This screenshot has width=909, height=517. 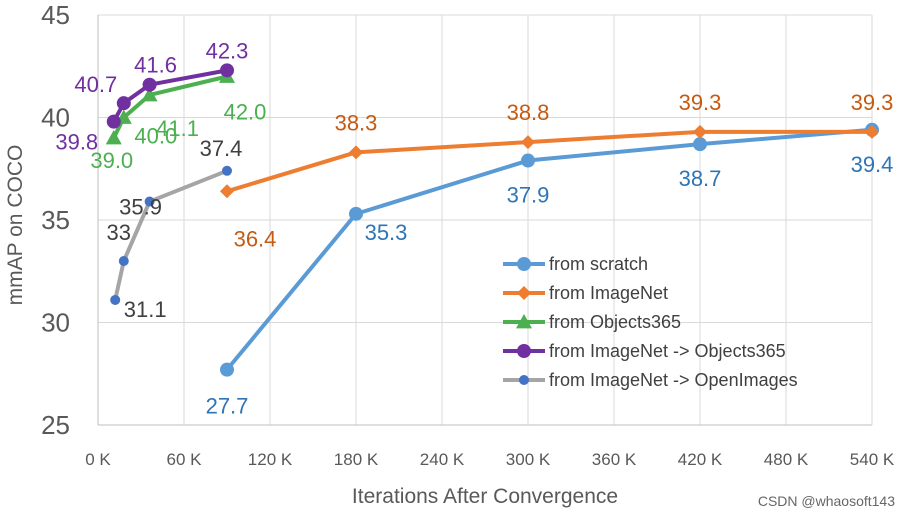 What do you see at coordinates (872, 459) in the screenshot?
I see `x-tick-label: 540 K` at bounding box center [872, 459].